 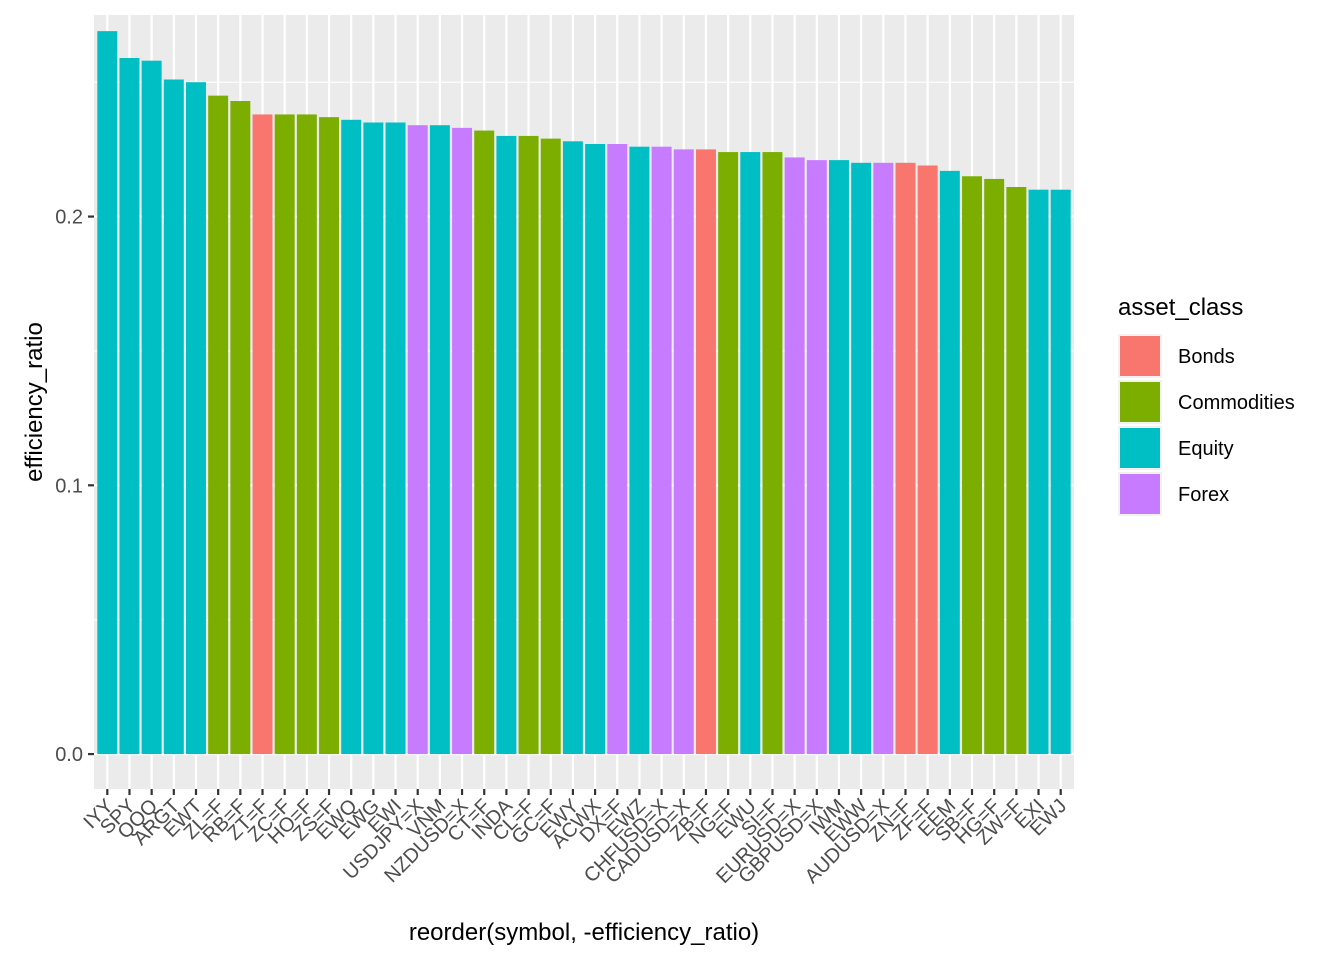 What do you see at coordinates (484, 442) in the screenshot?
I see `bar-ct-f` at bounding box center [484, 442].